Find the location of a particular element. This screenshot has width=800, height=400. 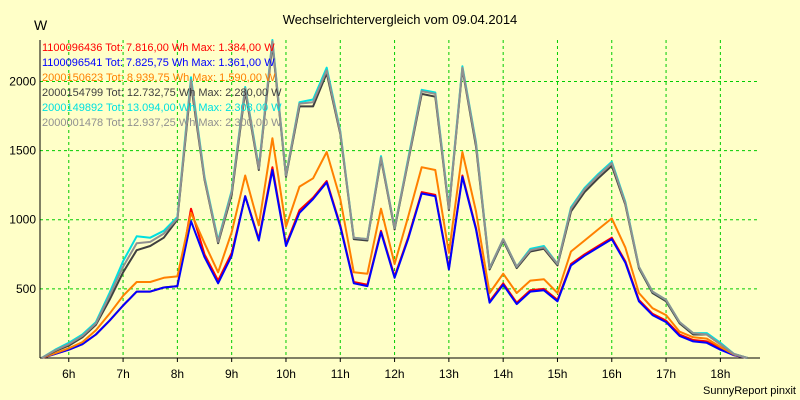

x-tick-label: 16h is located at coordinates (612, 374).